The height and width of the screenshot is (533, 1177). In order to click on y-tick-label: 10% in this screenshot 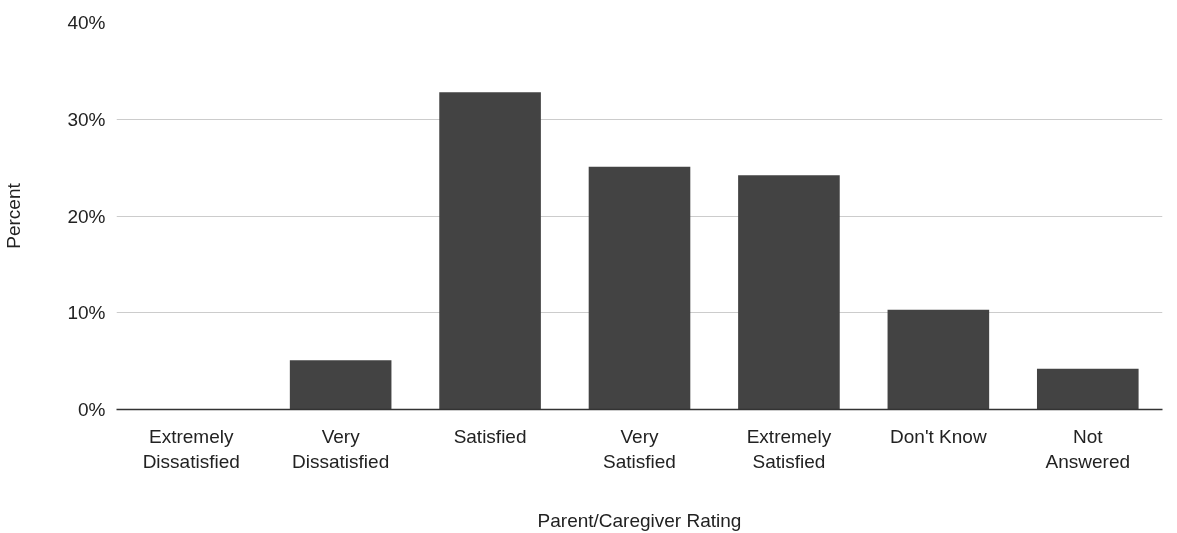, I will do `click(86, 313)`.